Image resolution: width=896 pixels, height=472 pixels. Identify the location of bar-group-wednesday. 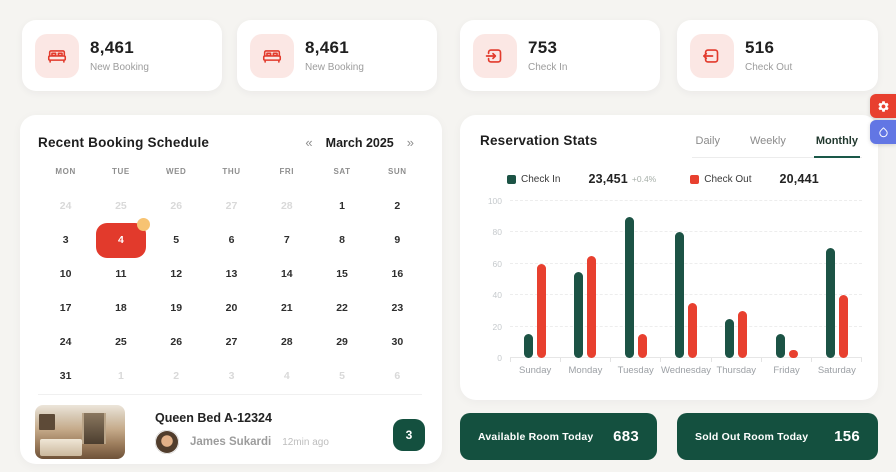
(686, 279).